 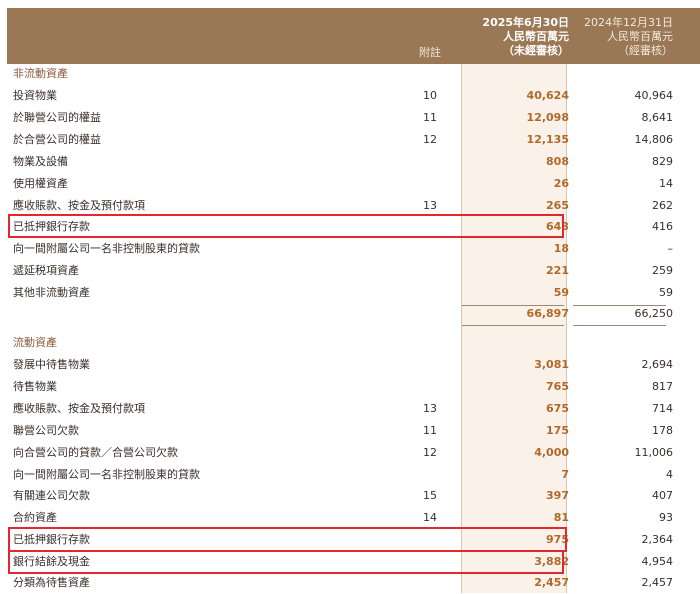 What do you see at coordinates (353, 96) in the screenshot?
I see `table-row: 投資物業 10 40,624 40,964` at bounding box center [353, 96].